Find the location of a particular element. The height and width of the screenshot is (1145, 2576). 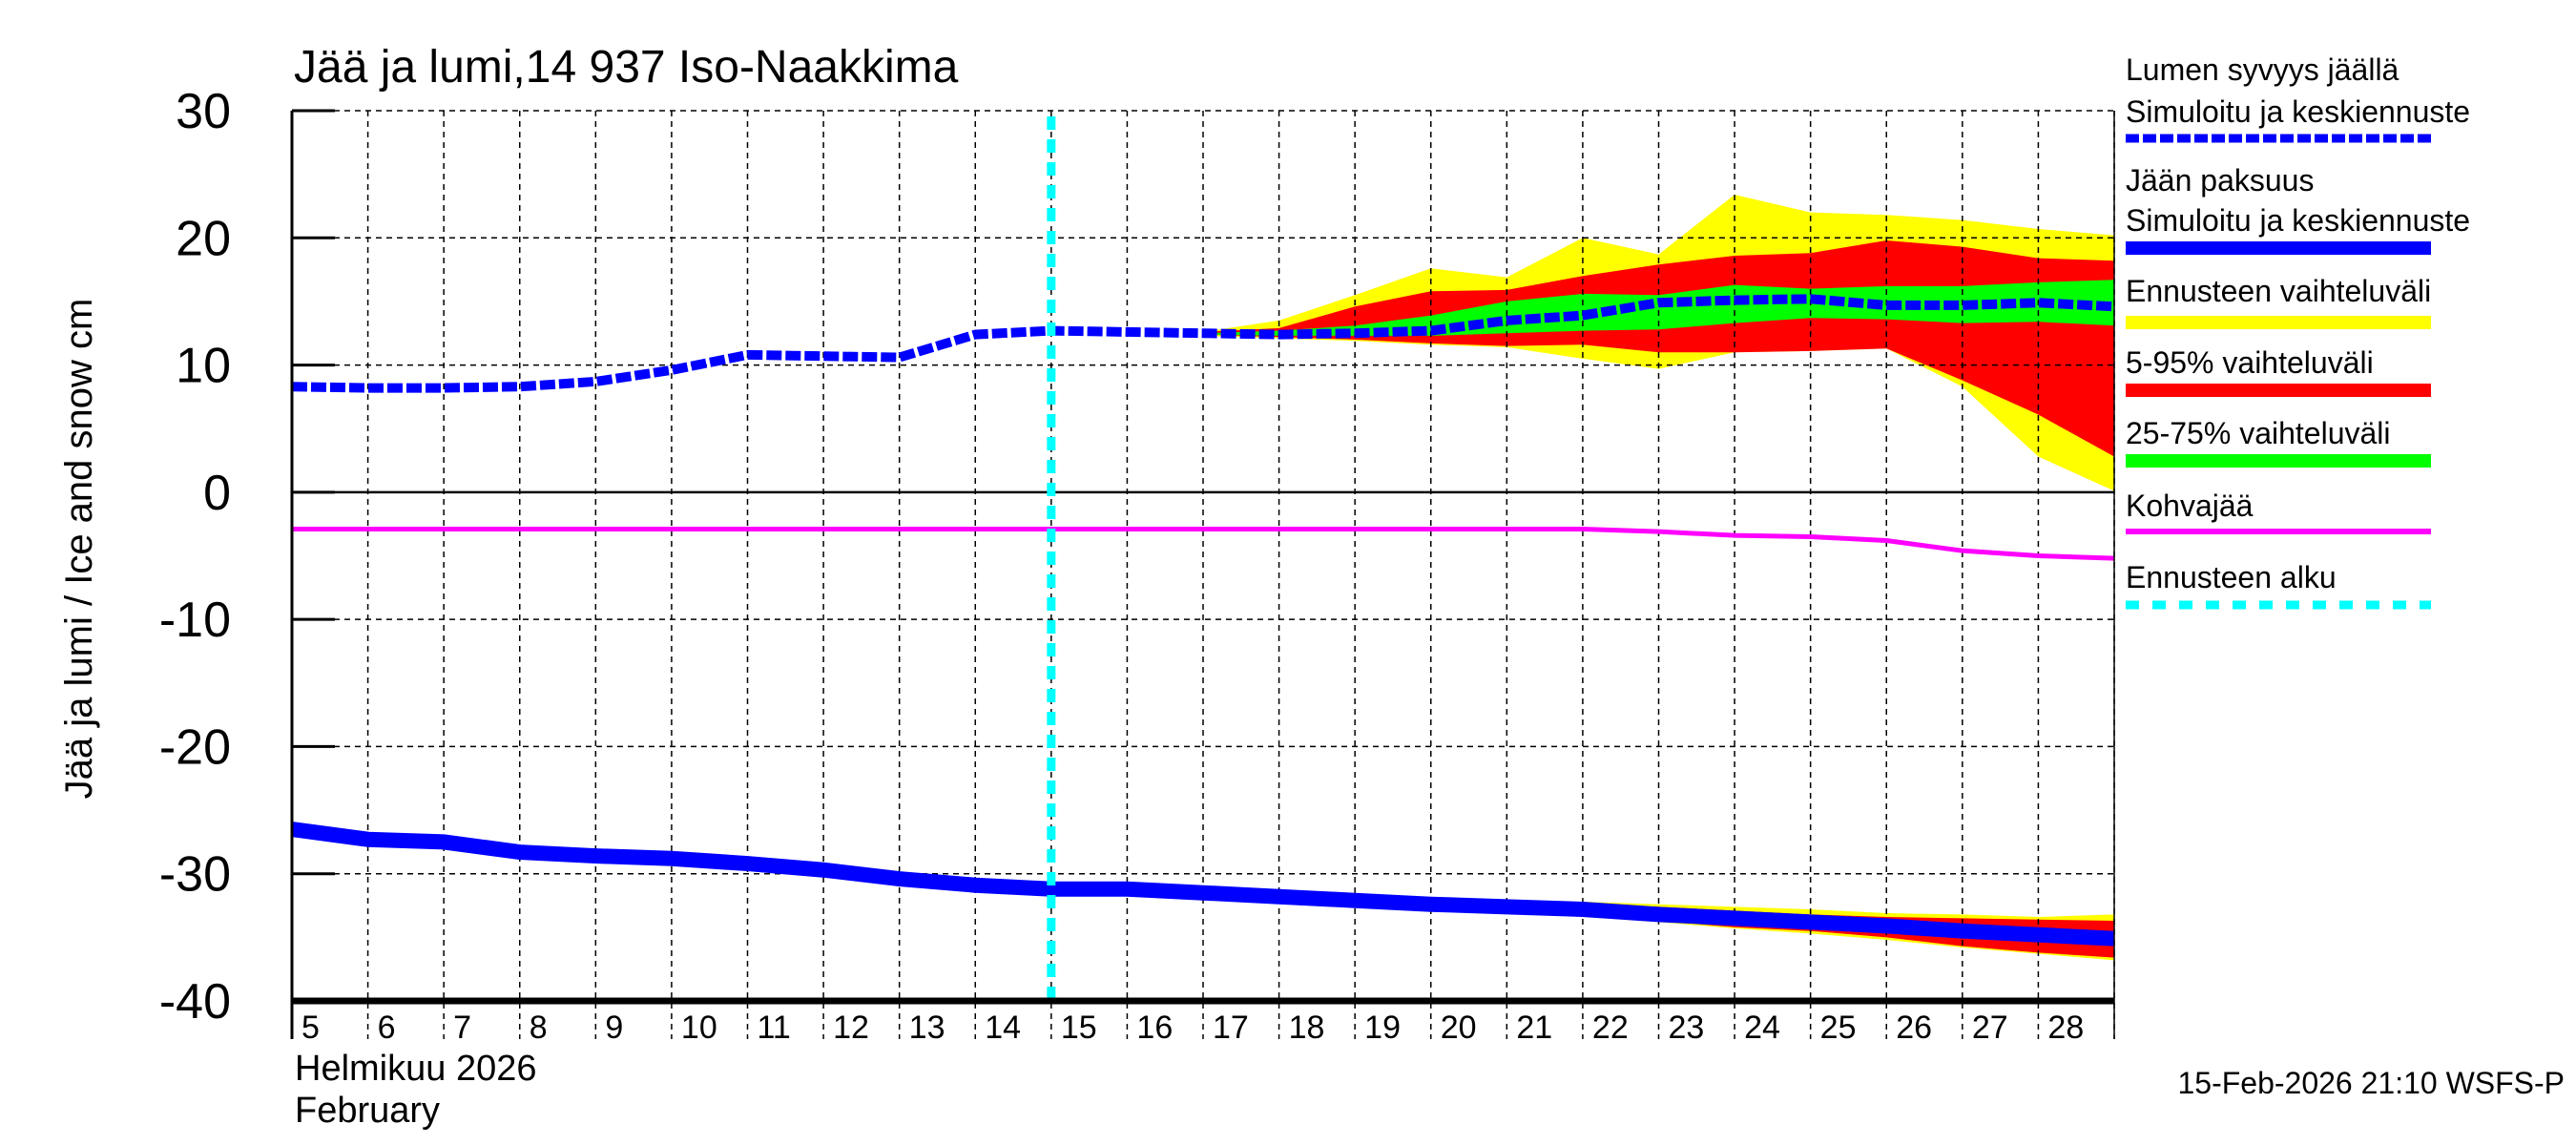

x-axis-month-label: Helmikuu 2026 is located at coordinates (415, 1069).